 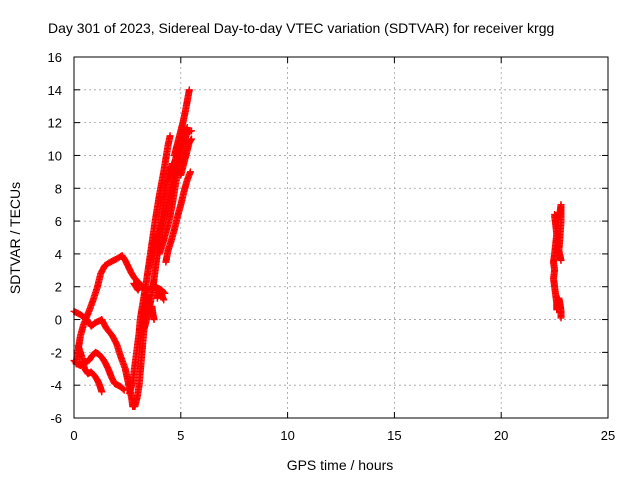 I want to click on y-tick-label: -4, so click(x=56, y=385).